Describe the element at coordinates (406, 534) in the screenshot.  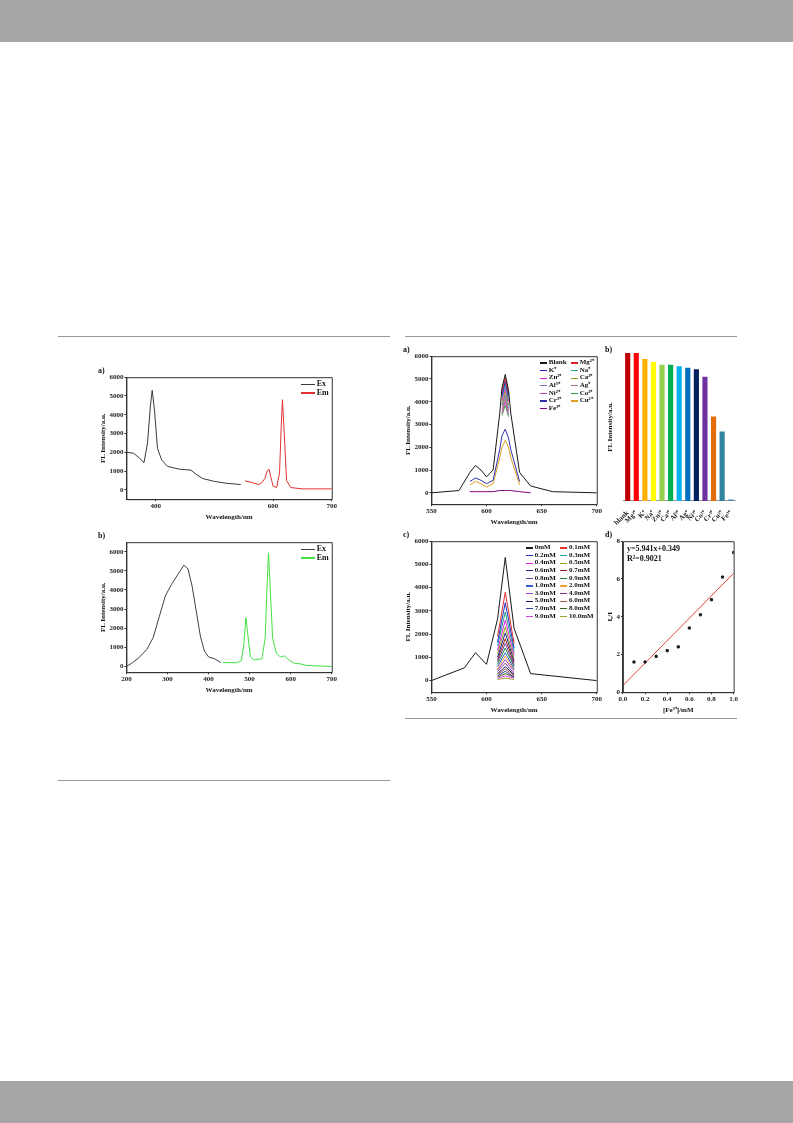
I see `chart-title: c)` at that location.